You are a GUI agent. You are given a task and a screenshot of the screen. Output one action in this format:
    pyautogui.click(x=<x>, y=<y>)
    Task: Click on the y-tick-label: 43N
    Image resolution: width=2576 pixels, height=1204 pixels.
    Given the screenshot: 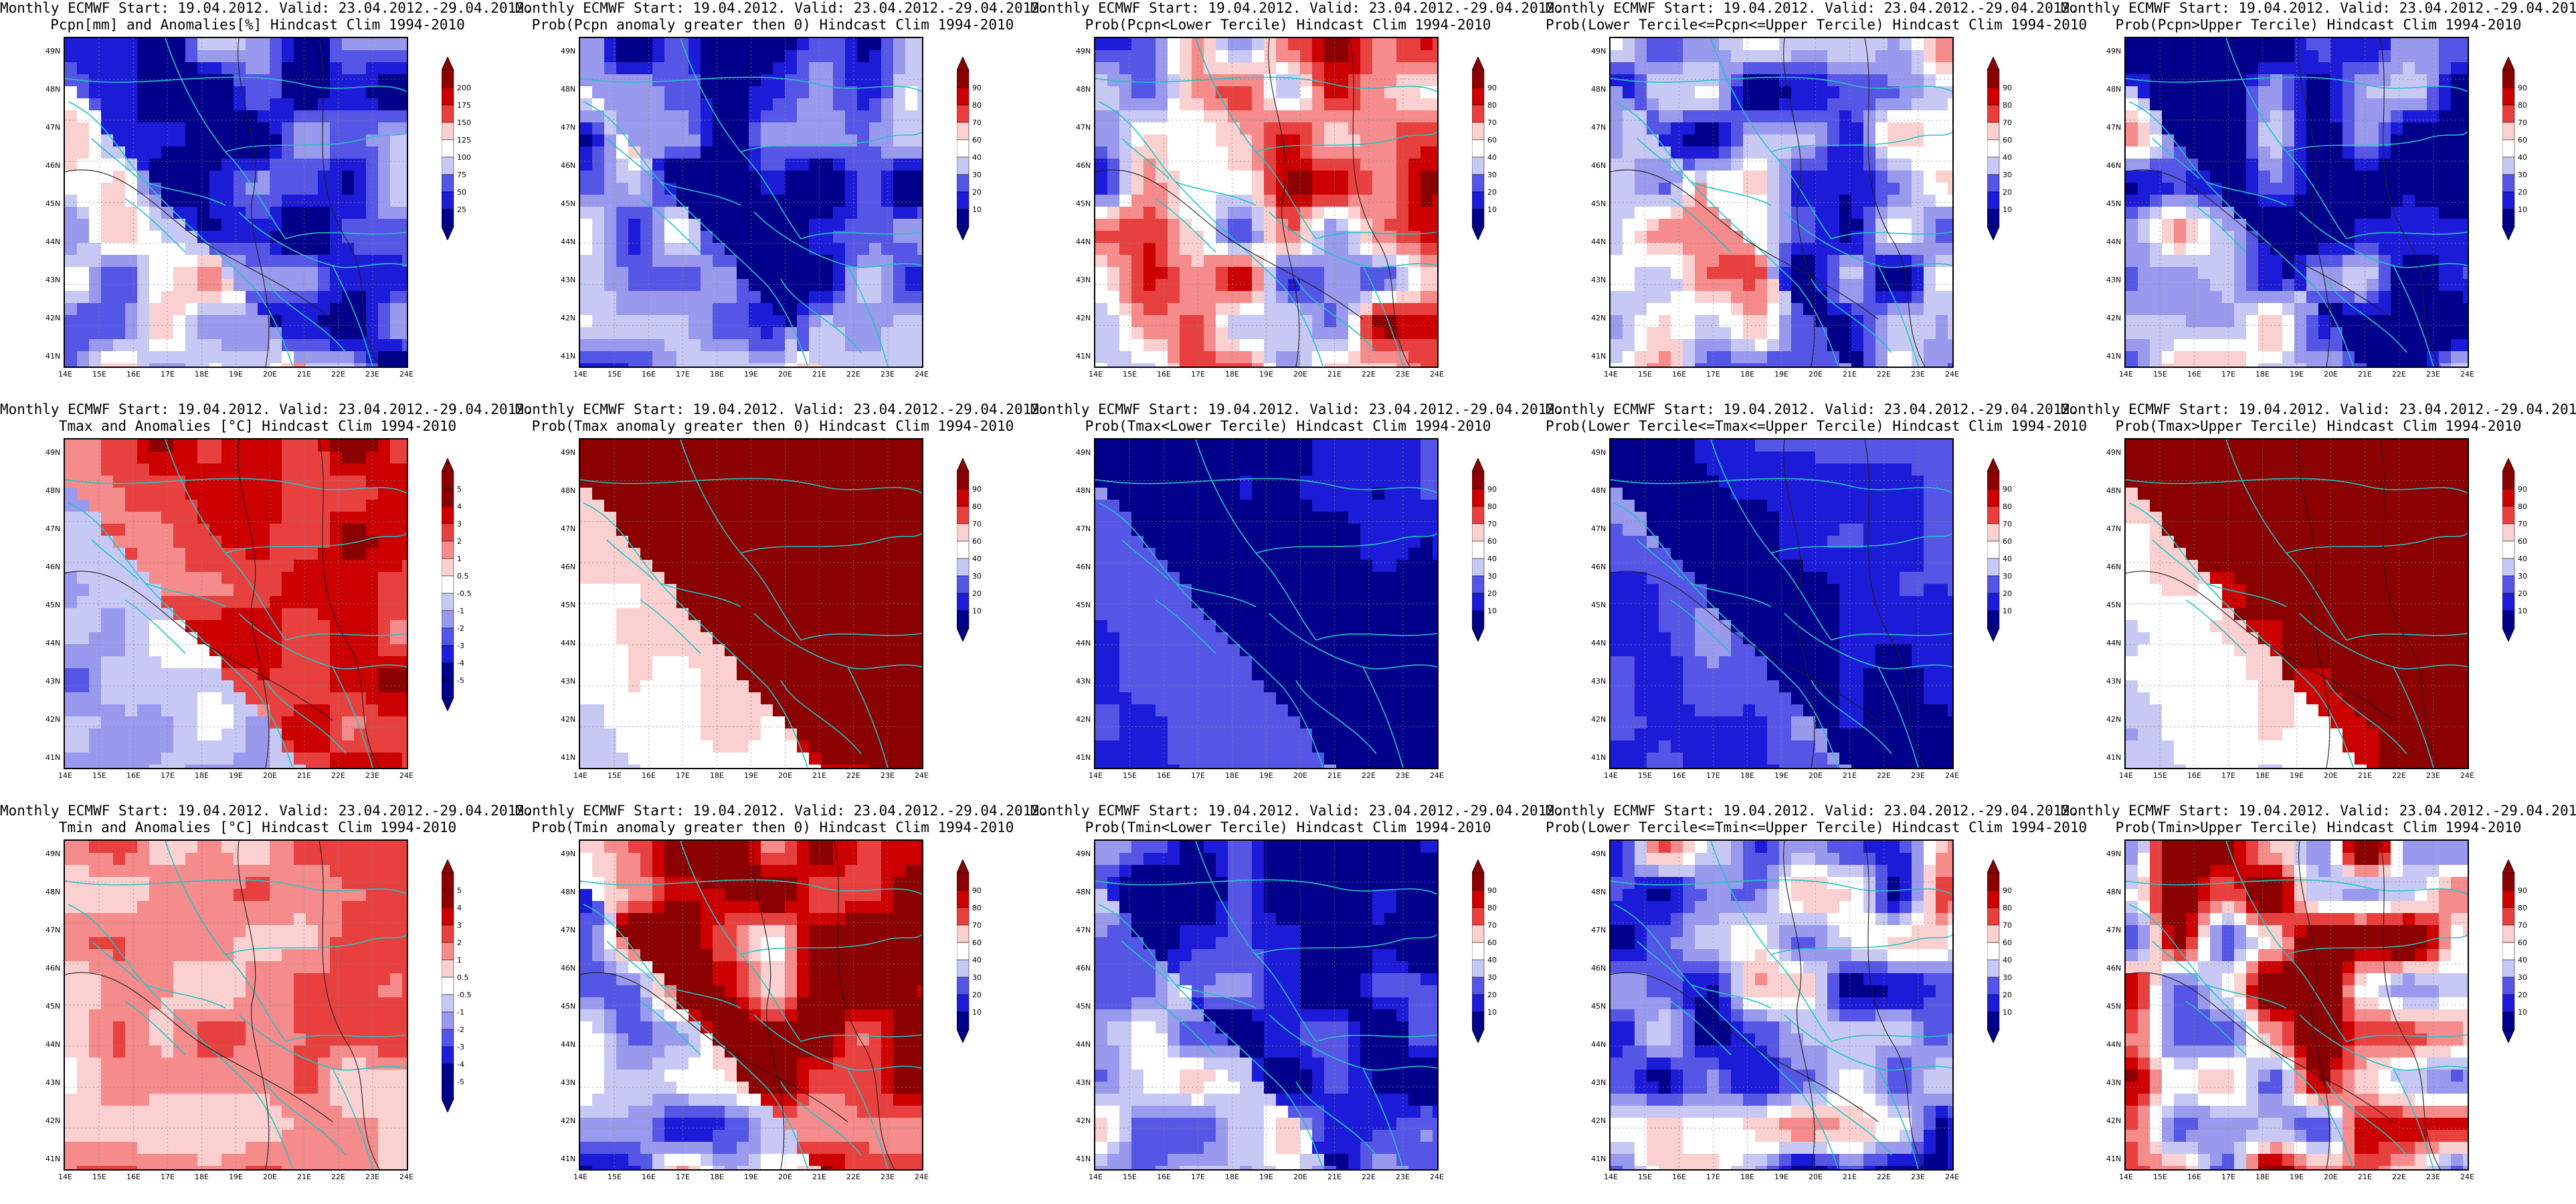 What is the action you would take?
    pyautogui.click(x=568, y=1082)
    